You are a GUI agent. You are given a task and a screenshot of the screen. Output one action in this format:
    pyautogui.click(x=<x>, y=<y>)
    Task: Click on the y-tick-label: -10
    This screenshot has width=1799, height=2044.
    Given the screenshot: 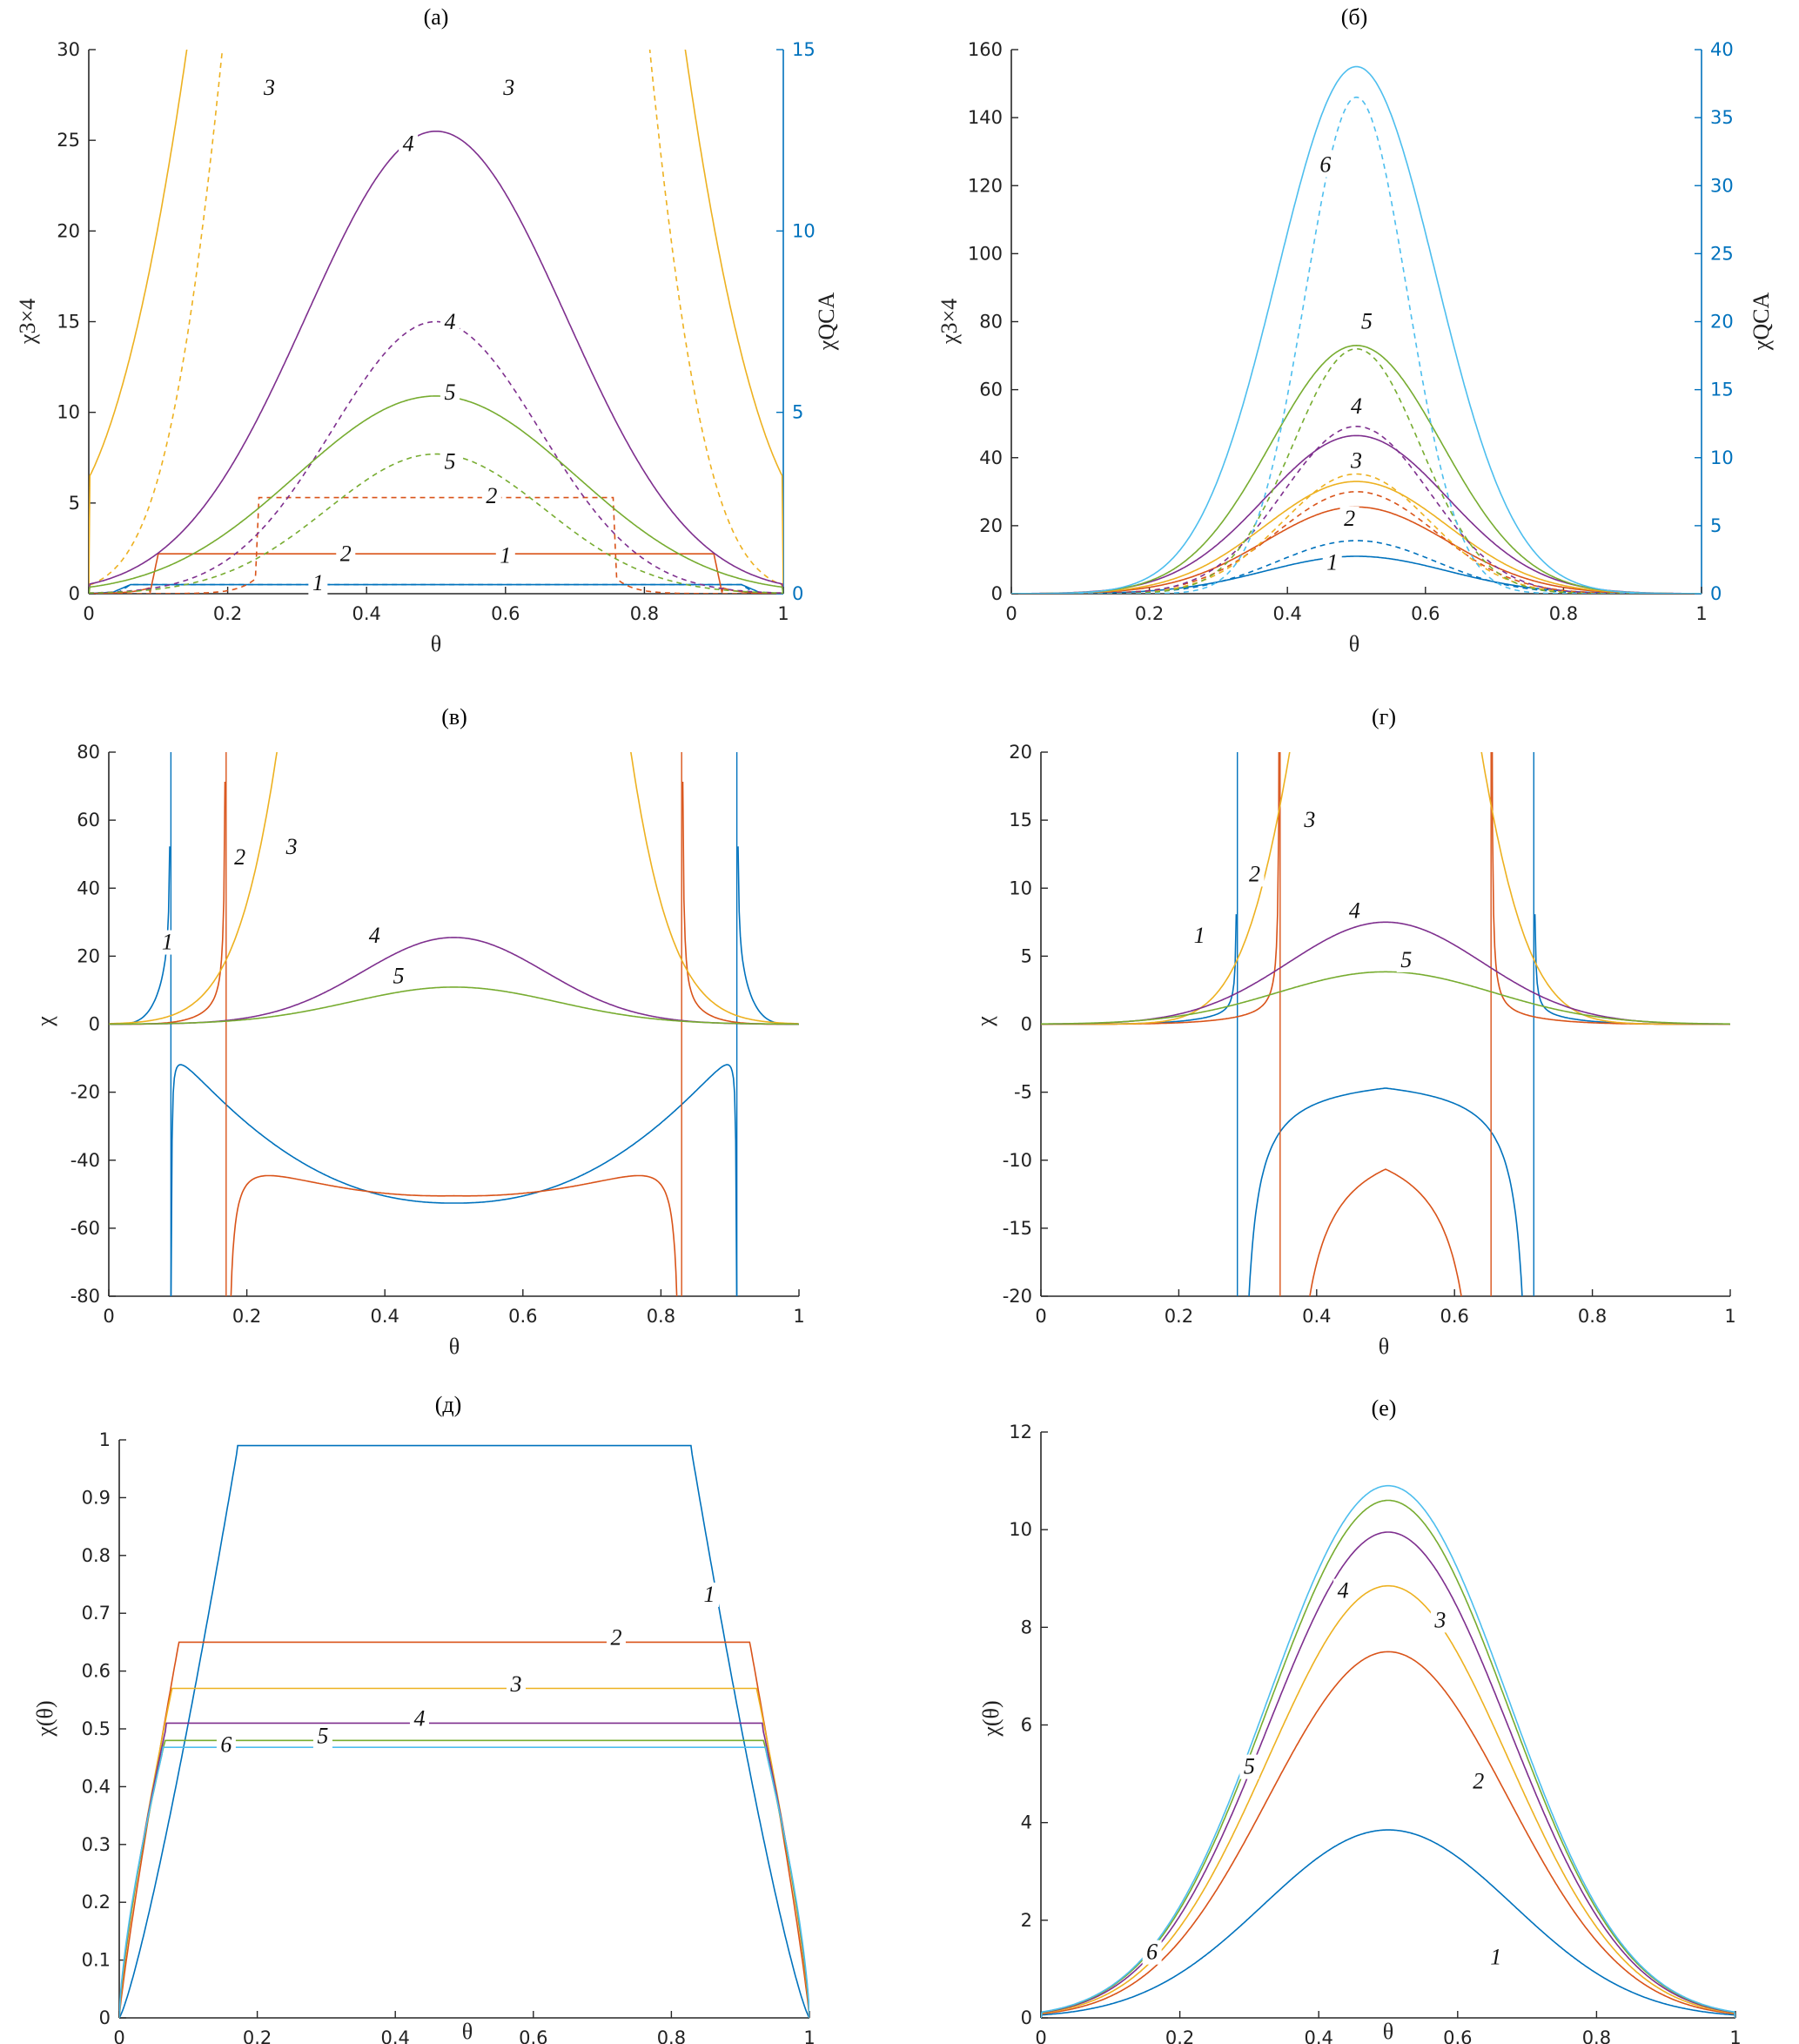 What is the action you would take?
    pyautogui.click(x=1017, y=1160)
    